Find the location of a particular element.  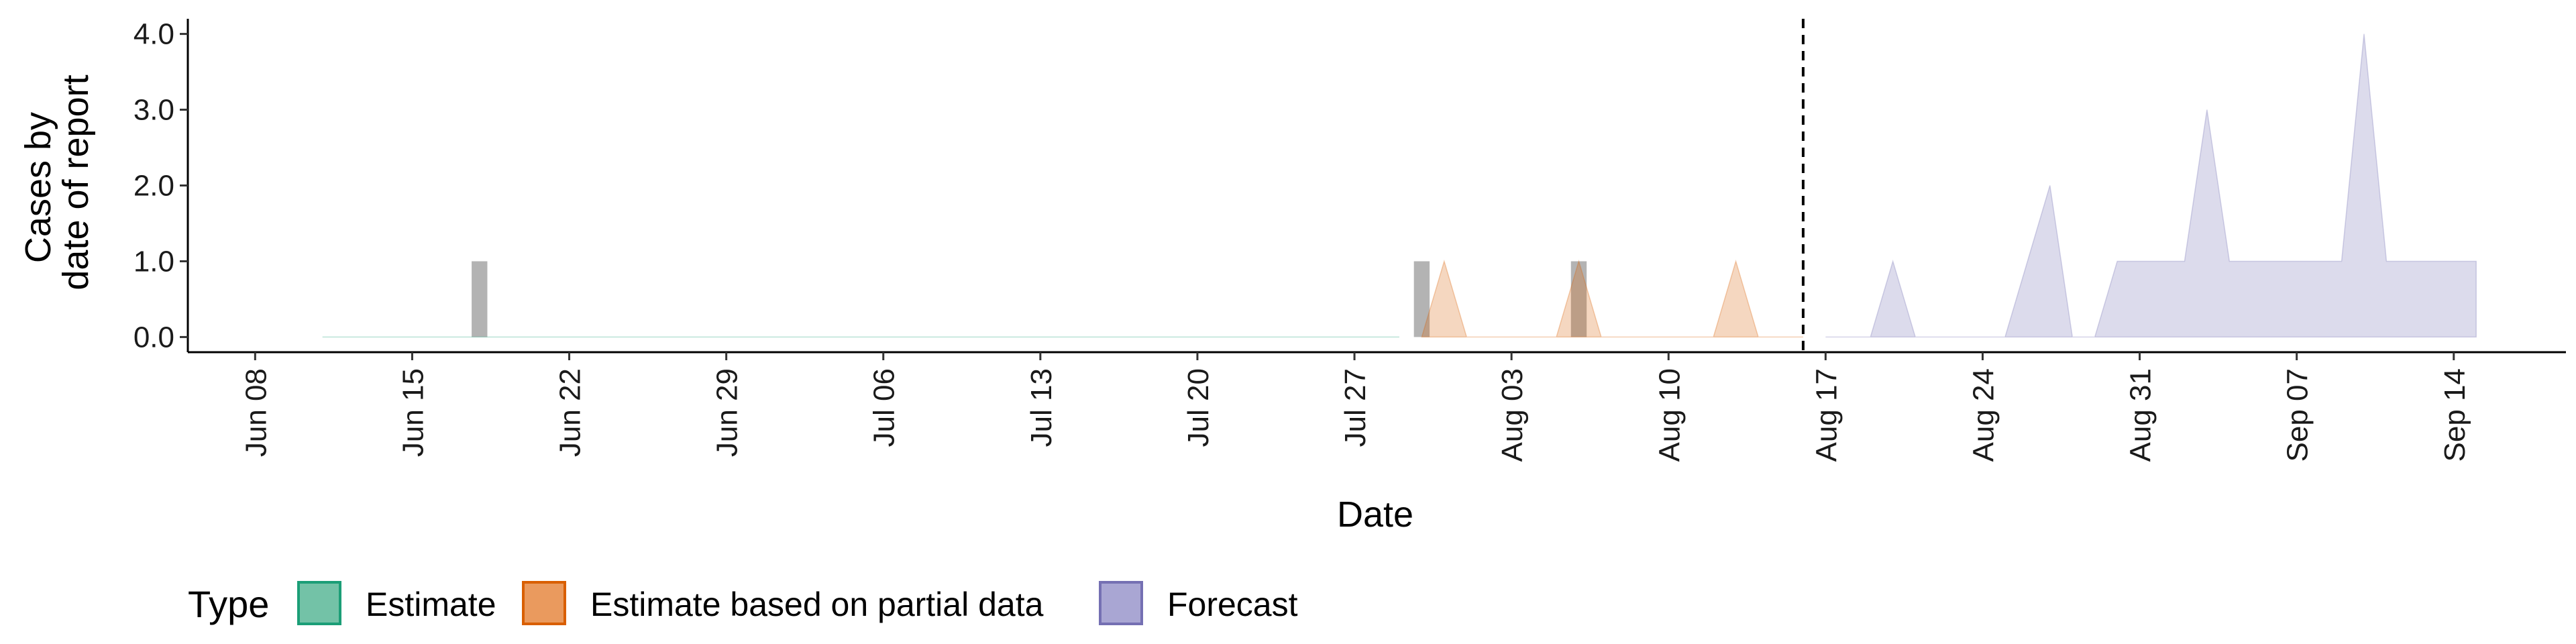

x-tick-label: Jun 15 is located at coordinates (412, 412).